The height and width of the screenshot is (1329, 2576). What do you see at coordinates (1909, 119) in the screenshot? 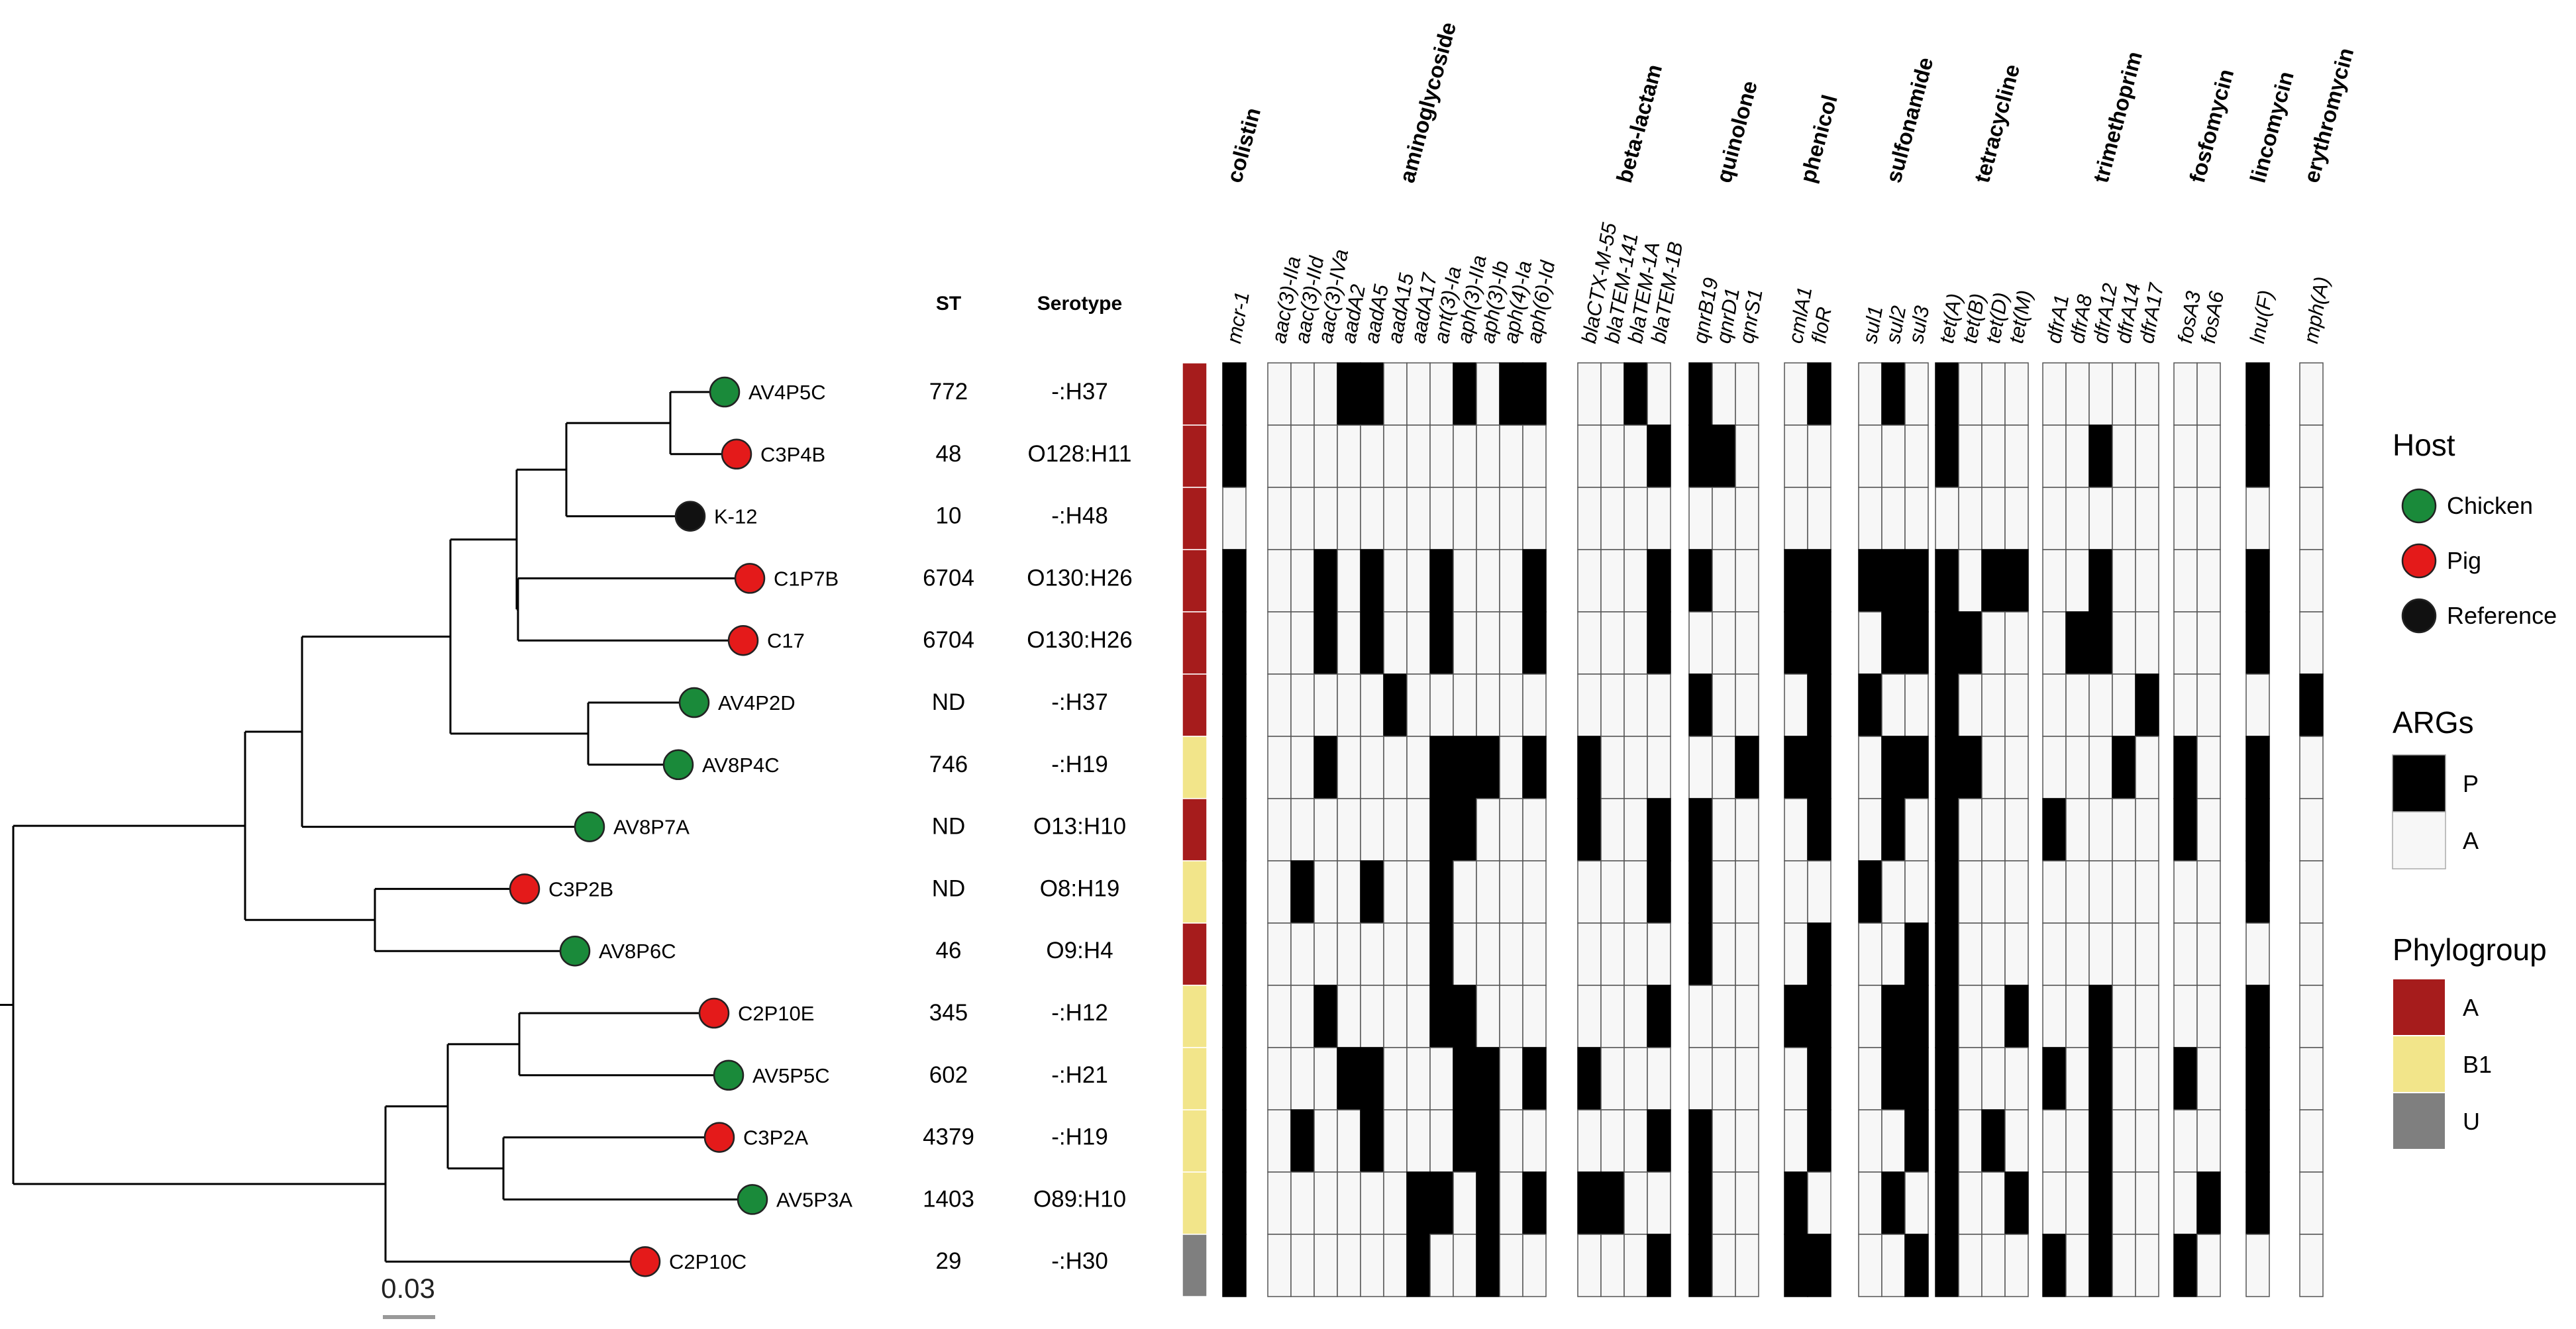
I see `drug-class-sulfonamide: sulfonamide` at bounding box center [1909, 119].